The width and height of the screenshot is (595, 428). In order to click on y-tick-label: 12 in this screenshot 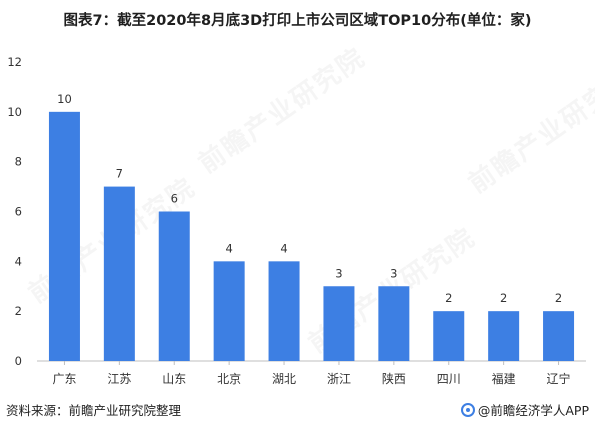, I will do `click(14, 62)`.